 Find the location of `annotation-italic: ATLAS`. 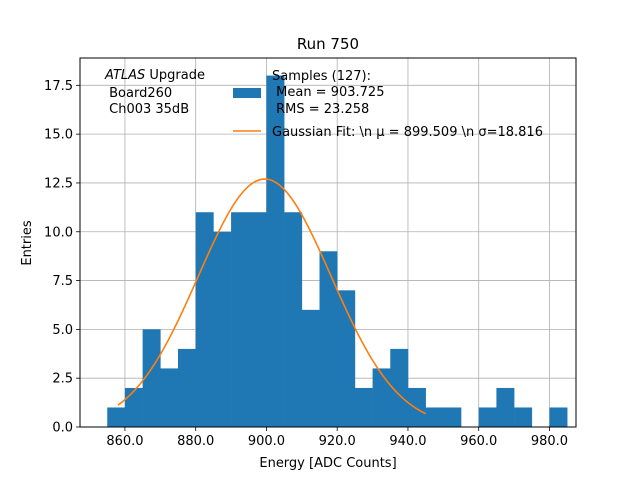

annotation-italic: ATLAS is located at coordinates (124, 75).